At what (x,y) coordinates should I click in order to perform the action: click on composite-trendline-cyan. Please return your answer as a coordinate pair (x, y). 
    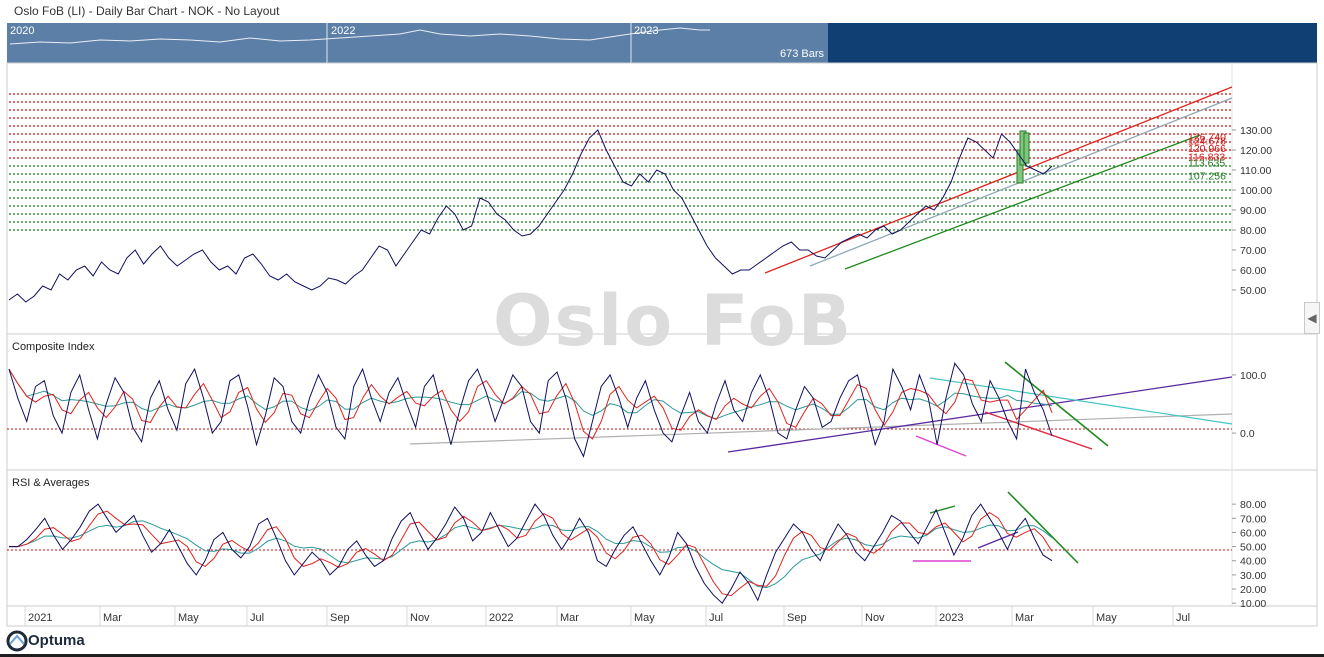
    Looking at the image, I should click on (1081, 401).